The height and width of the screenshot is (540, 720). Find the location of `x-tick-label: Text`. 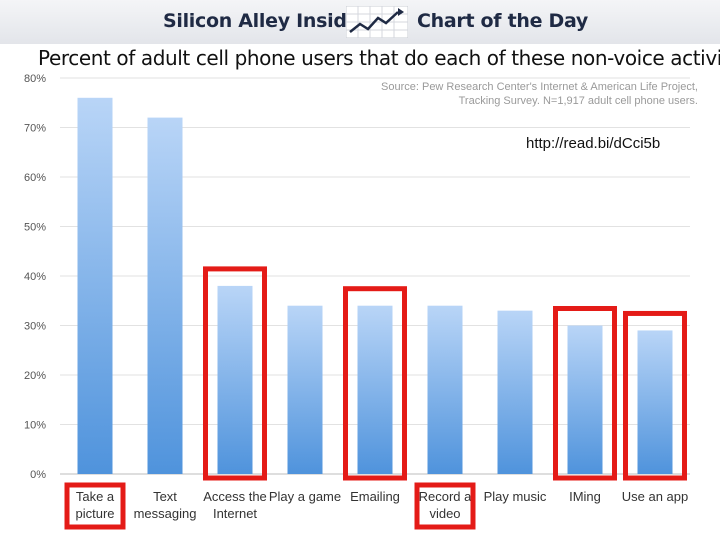

x-tick-label: Text is located at coordinates (165, 496).